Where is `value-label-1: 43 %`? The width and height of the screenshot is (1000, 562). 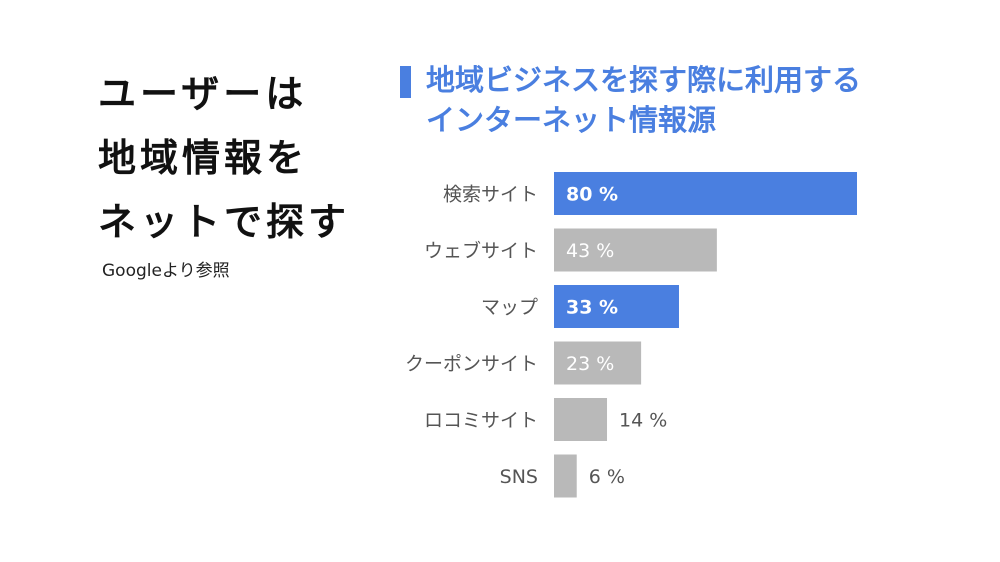 value-label-1: 43 % is located at coordinates (590, 251).